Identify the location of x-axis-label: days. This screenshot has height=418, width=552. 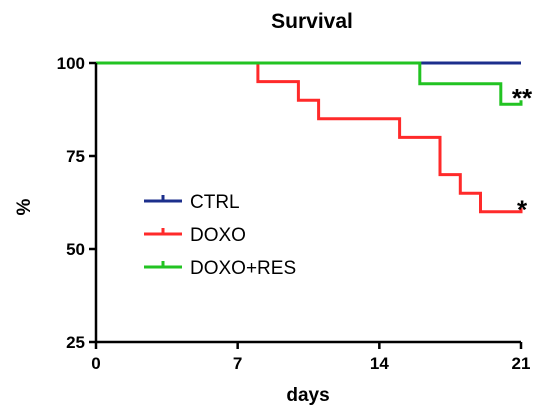
(307, 395).